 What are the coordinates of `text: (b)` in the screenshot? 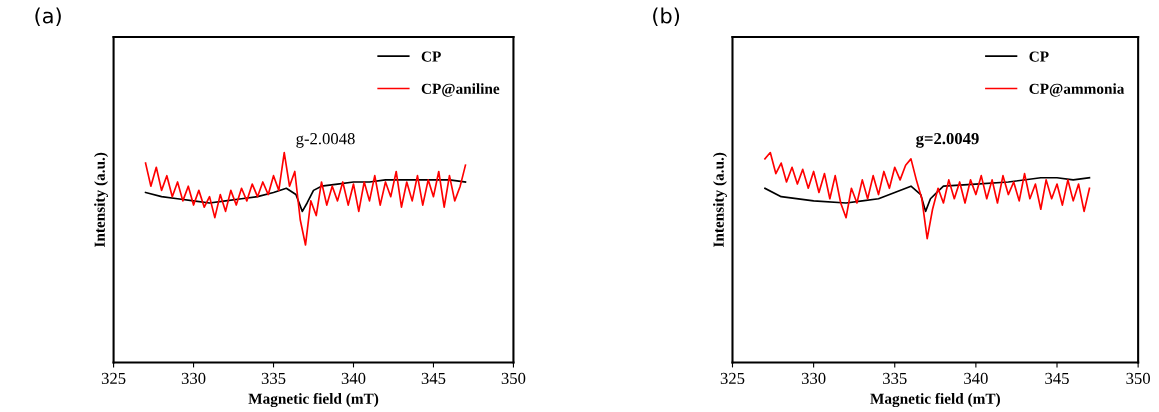 It's located at (666, 17).